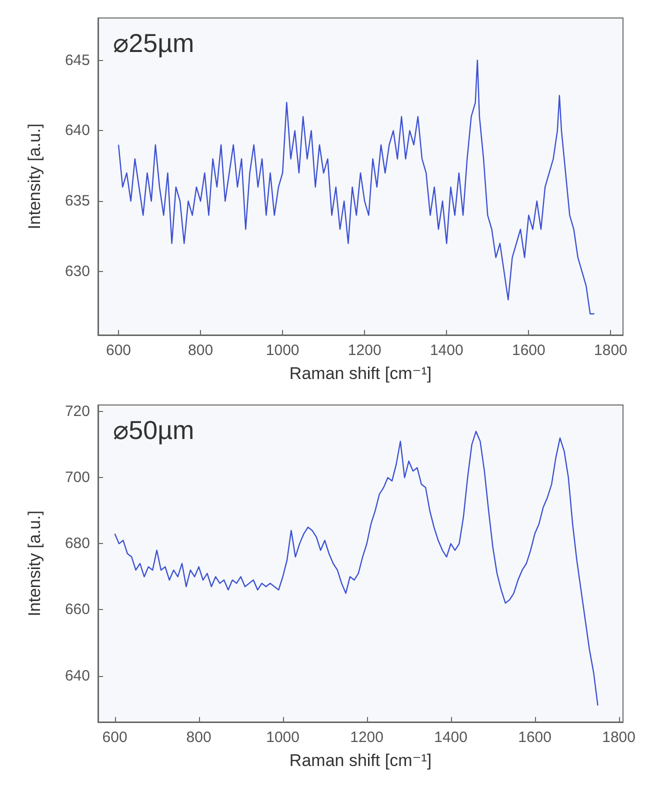  Describe the element at coordinates (77, 271) in the screenshot. I see `y-tick-label: 630` at that location.